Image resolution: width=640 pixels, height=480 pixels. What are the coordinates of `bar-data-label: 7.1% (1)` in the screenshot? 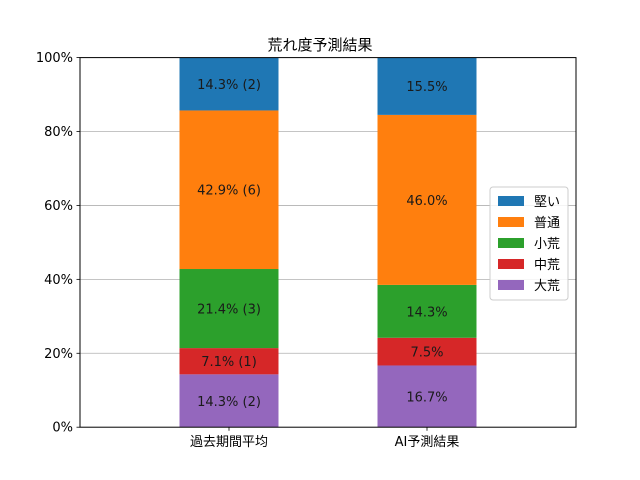 It's located at (229, 362).